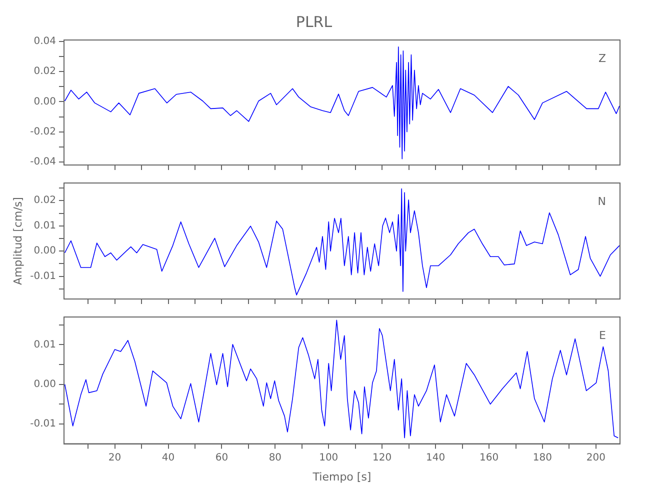 The width and height of the screenshot is (650, 500). What do you see at coordinates (275, 458) in the screenshot?
I see `x-tick-label: 80` at bounding box center [275, 458].